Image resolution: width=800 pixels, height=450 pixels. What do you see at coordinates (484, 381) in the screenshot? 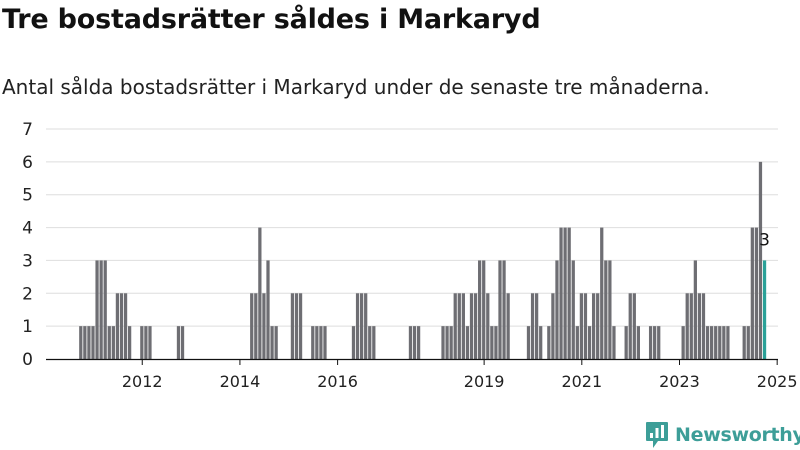
I see `x-tick-label: 2019` at bounding box center [484, 381].